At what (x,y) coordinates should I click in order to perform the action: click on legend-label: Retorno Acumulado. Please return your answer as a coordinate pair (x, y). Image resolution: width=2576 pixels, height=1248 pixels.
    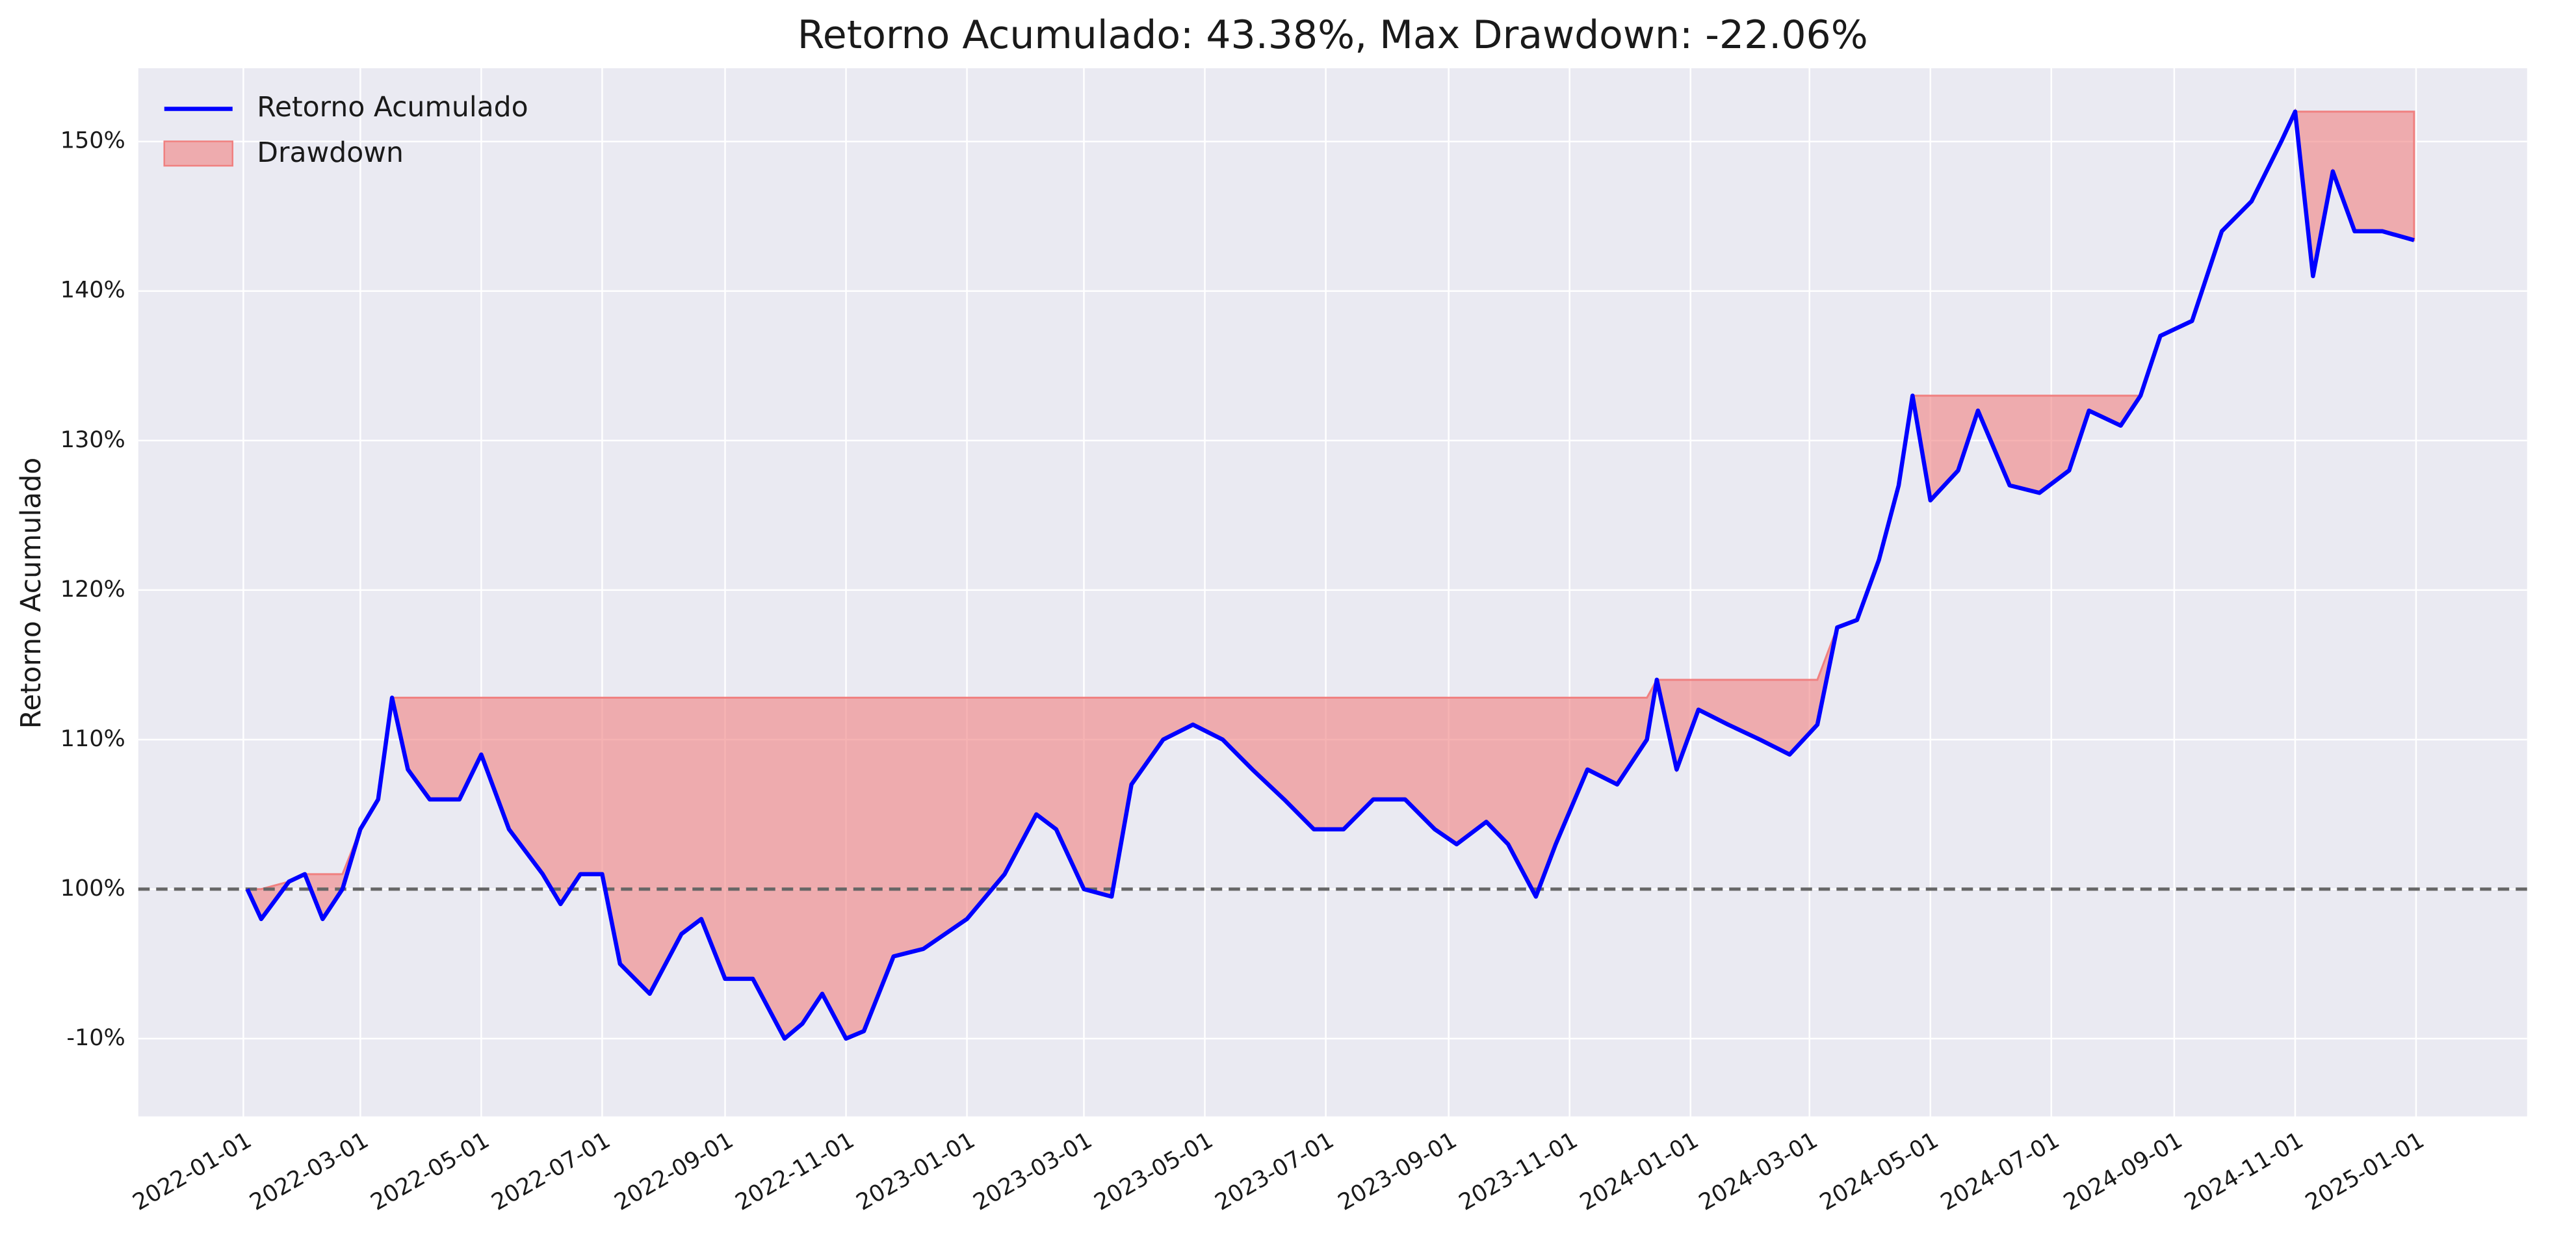
    Looking at the image, I should click on (392, 108).